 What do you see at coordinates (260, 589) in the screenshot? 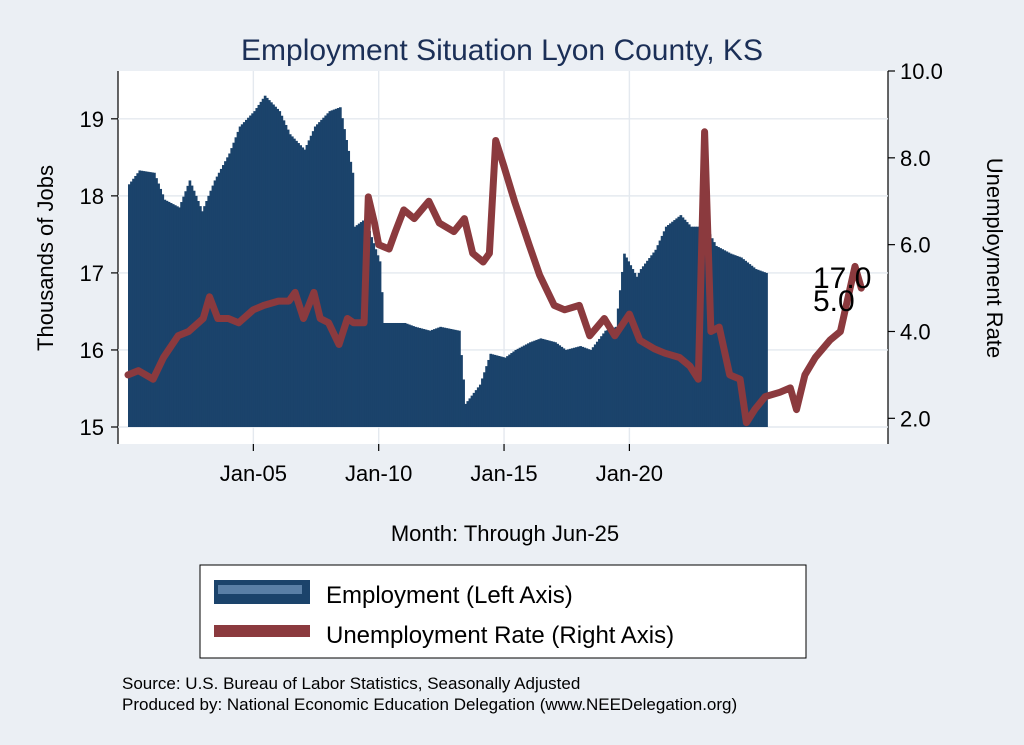
I see `legend-employment-swatch-highlight` at bounding box center [260, 589].